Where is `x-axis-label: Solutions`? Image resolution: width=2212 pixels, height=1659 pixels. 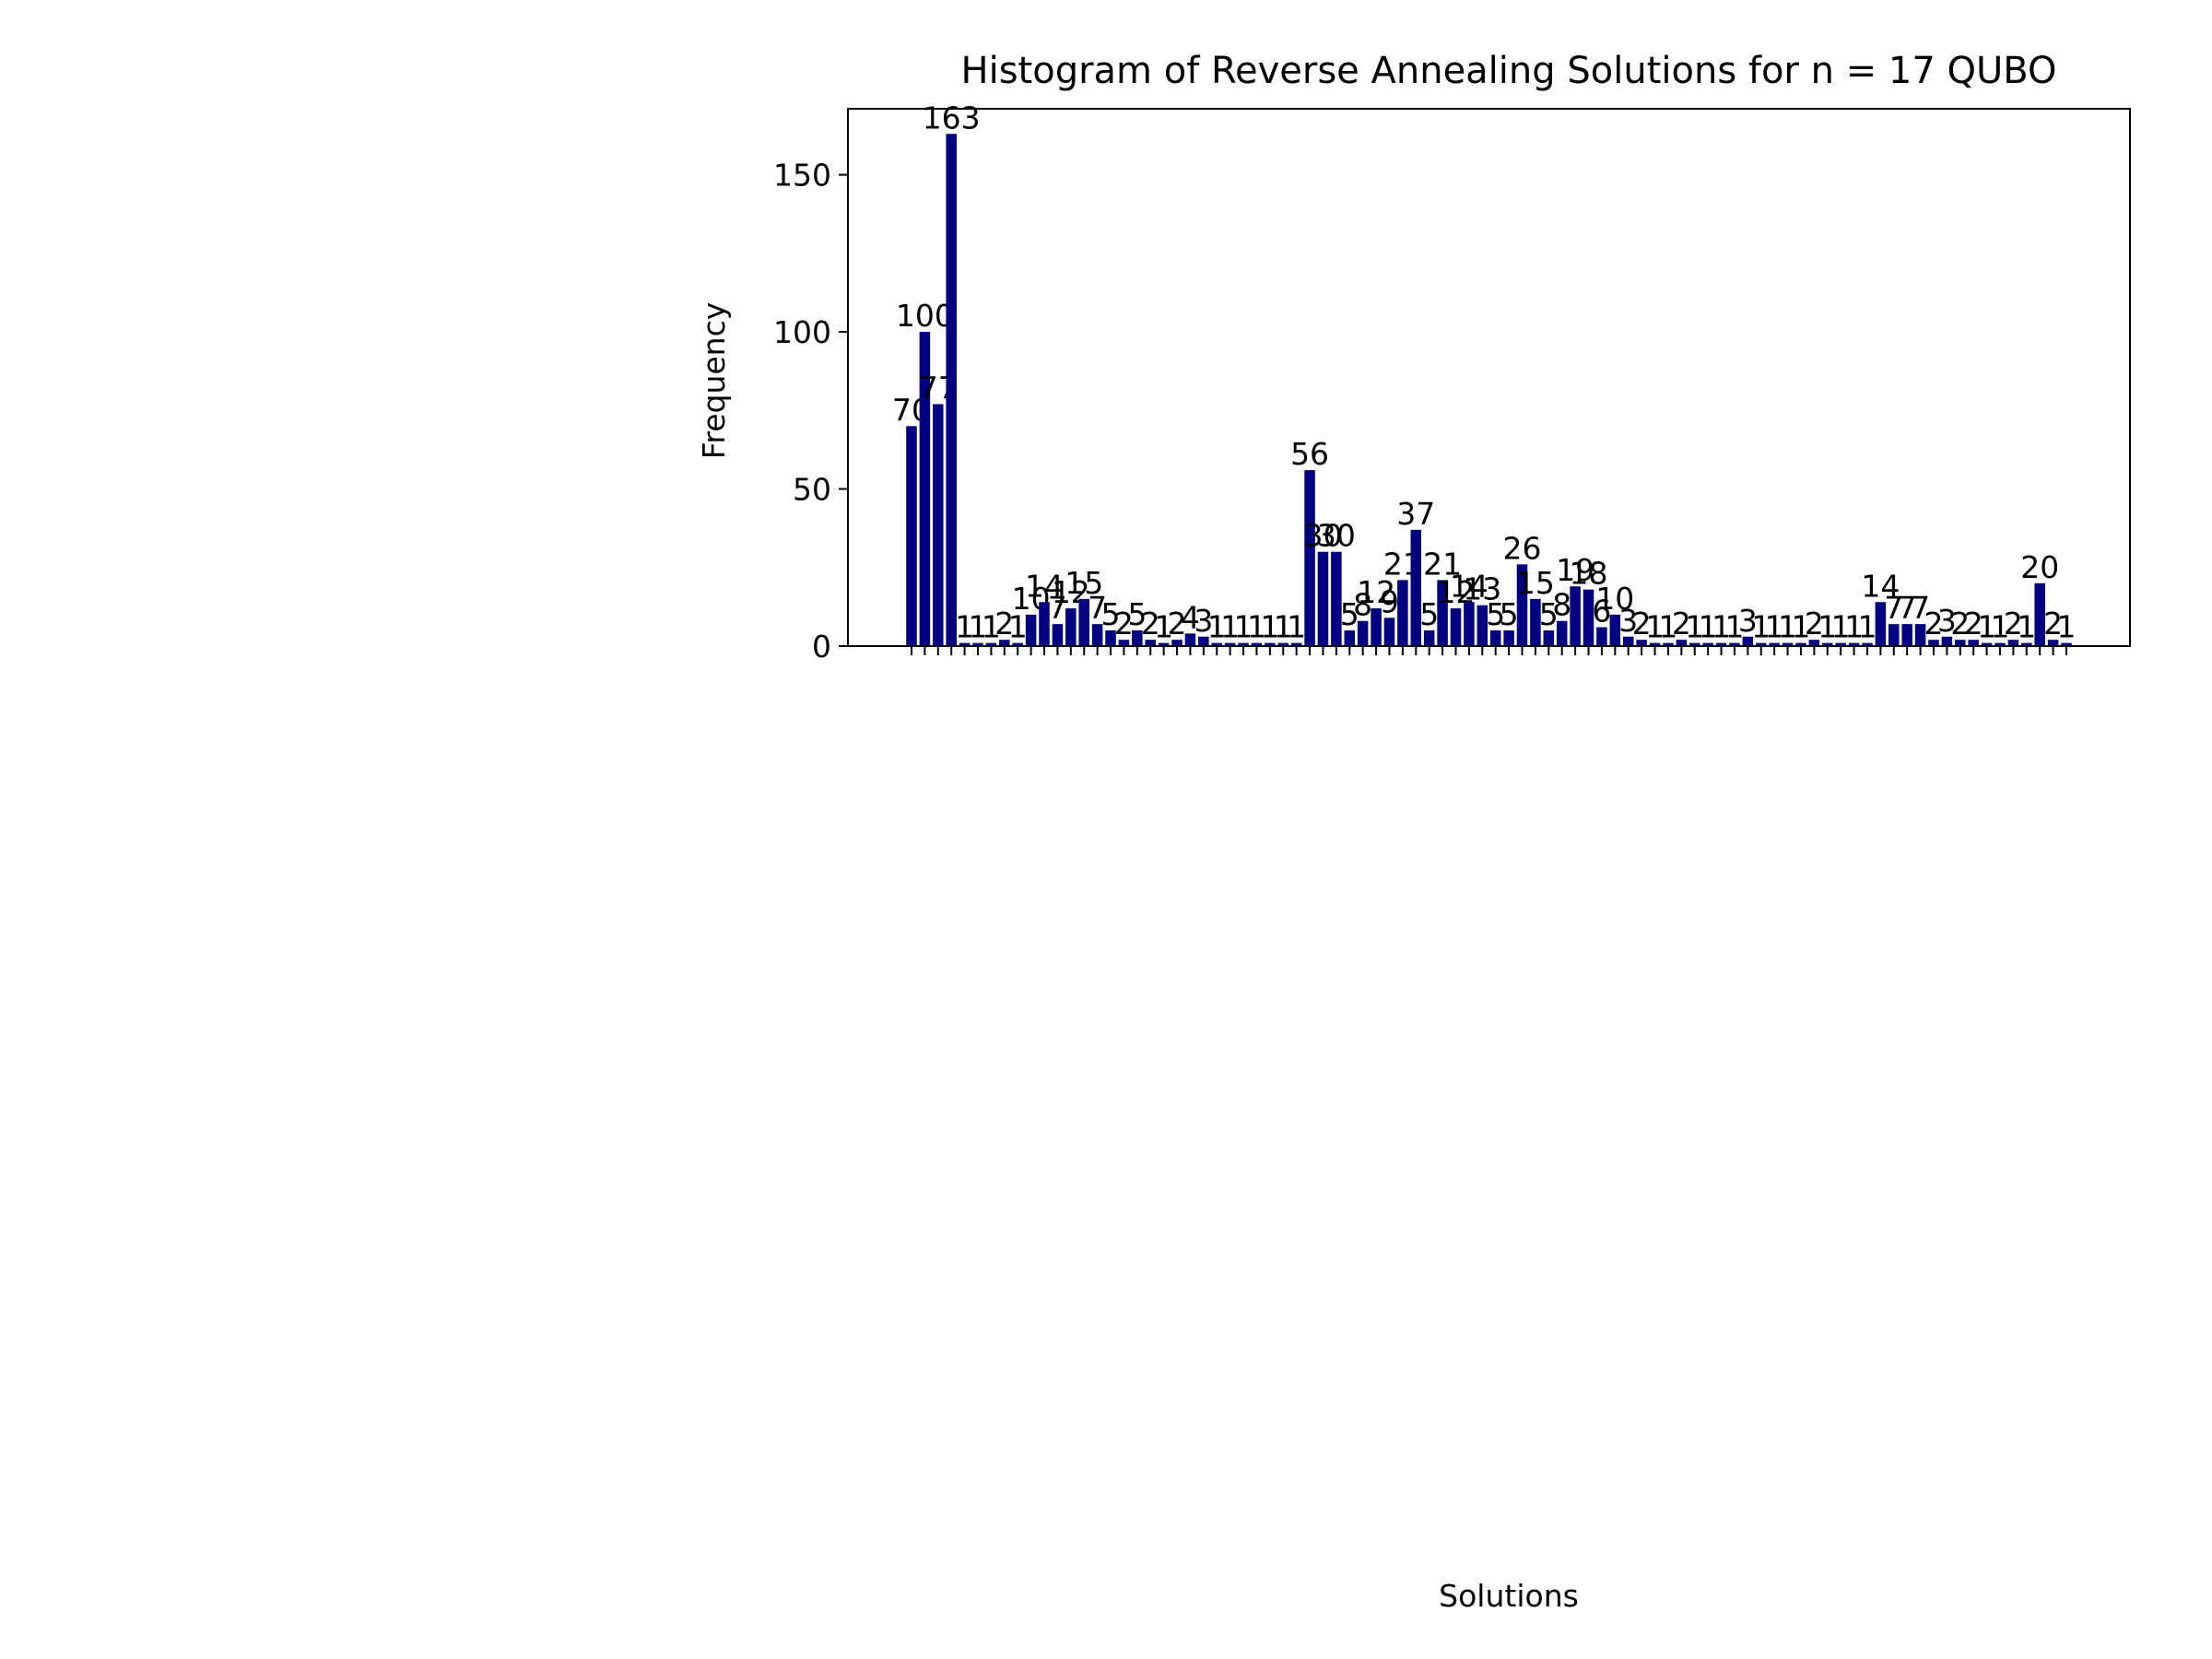 x-axis-label: Solutions is located at coordinates (1509, 1596).